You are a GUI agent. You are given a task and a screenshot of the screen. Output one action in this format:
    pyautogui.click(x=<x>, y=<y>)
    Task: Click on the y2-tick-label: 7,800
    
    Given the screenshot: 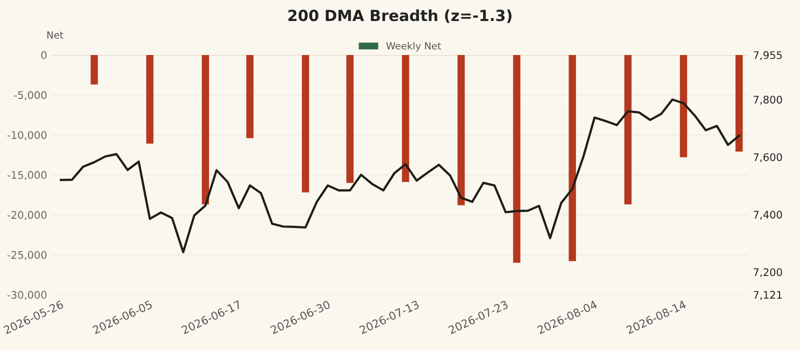 What is the action you would take?
    pyautogui.click(x=768, y=100)
    